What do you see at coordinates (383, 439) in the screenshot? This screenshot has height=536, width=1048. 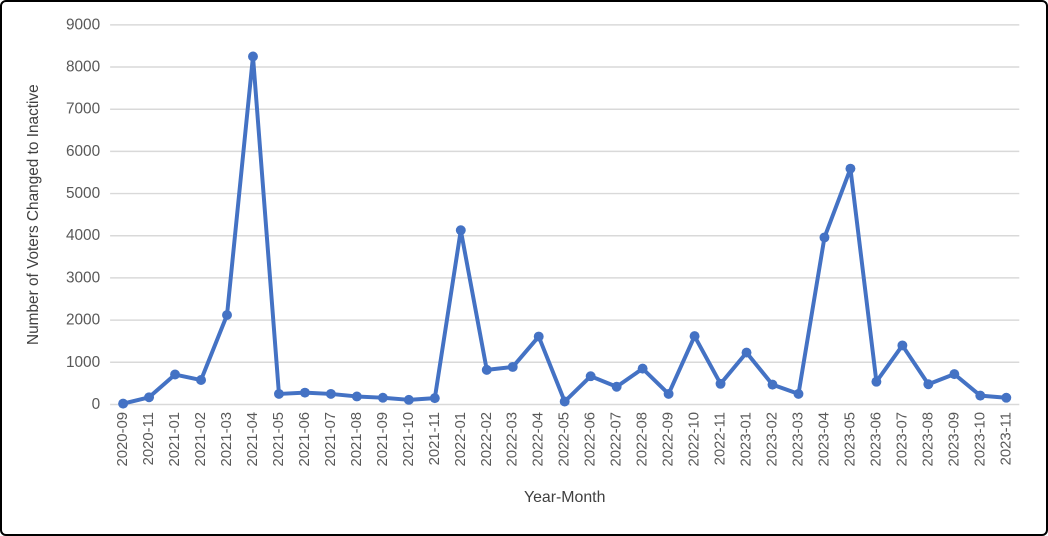 I see `x-tick-label: 2021-09` at bounding box center [383, 439].